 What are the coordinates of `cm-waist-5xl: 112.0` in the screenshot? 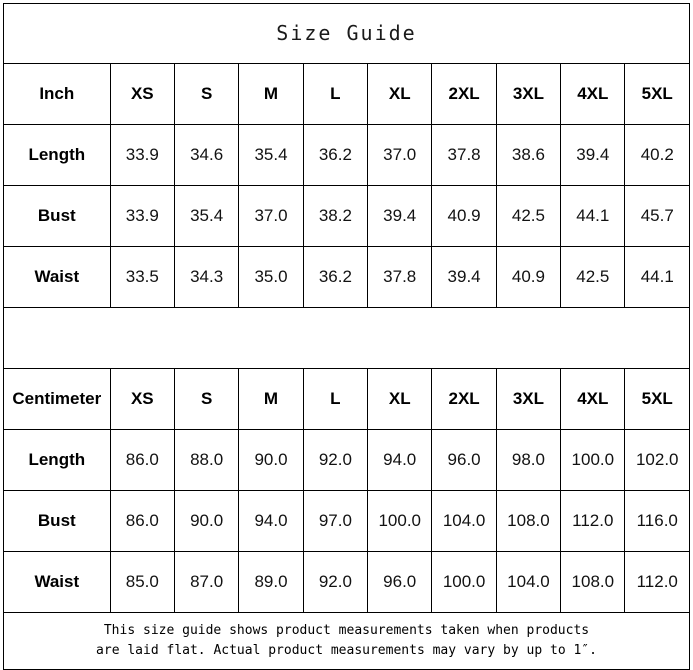 It's located at (657, 582).